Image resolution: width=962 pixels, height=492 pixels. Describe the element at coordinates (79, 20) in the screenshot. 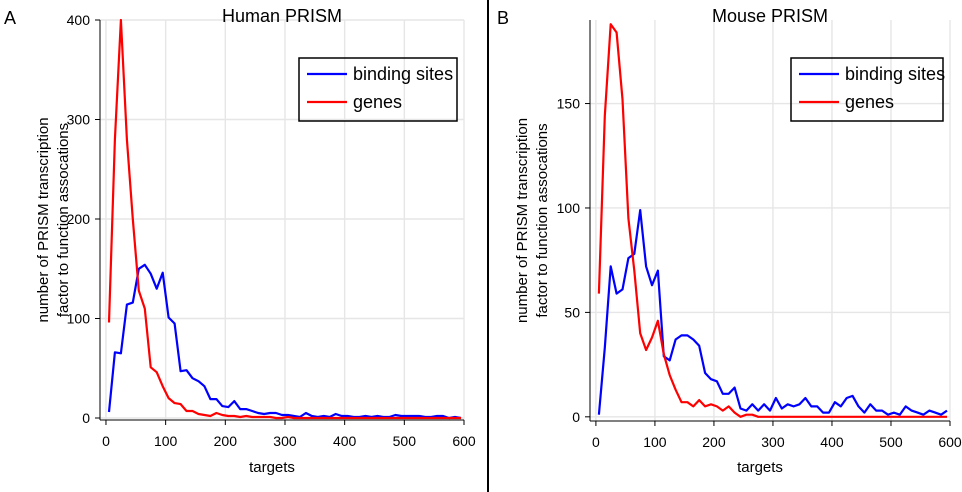

I see `y-tick-label: 400` at that location.